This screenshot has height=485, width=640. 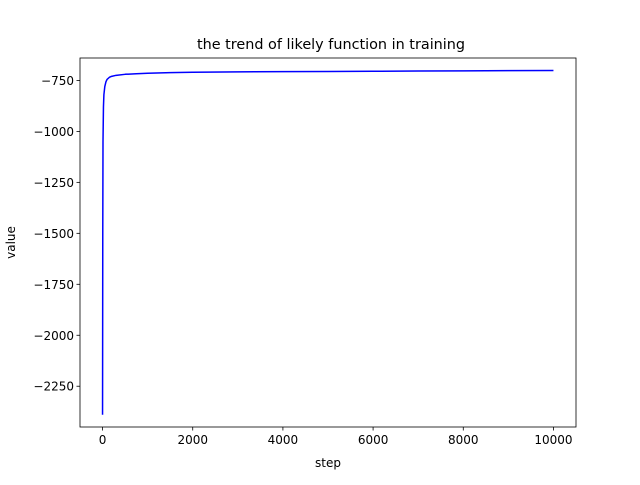 I want to click on x-tick-label: 2000, so click(x=192, y=440).